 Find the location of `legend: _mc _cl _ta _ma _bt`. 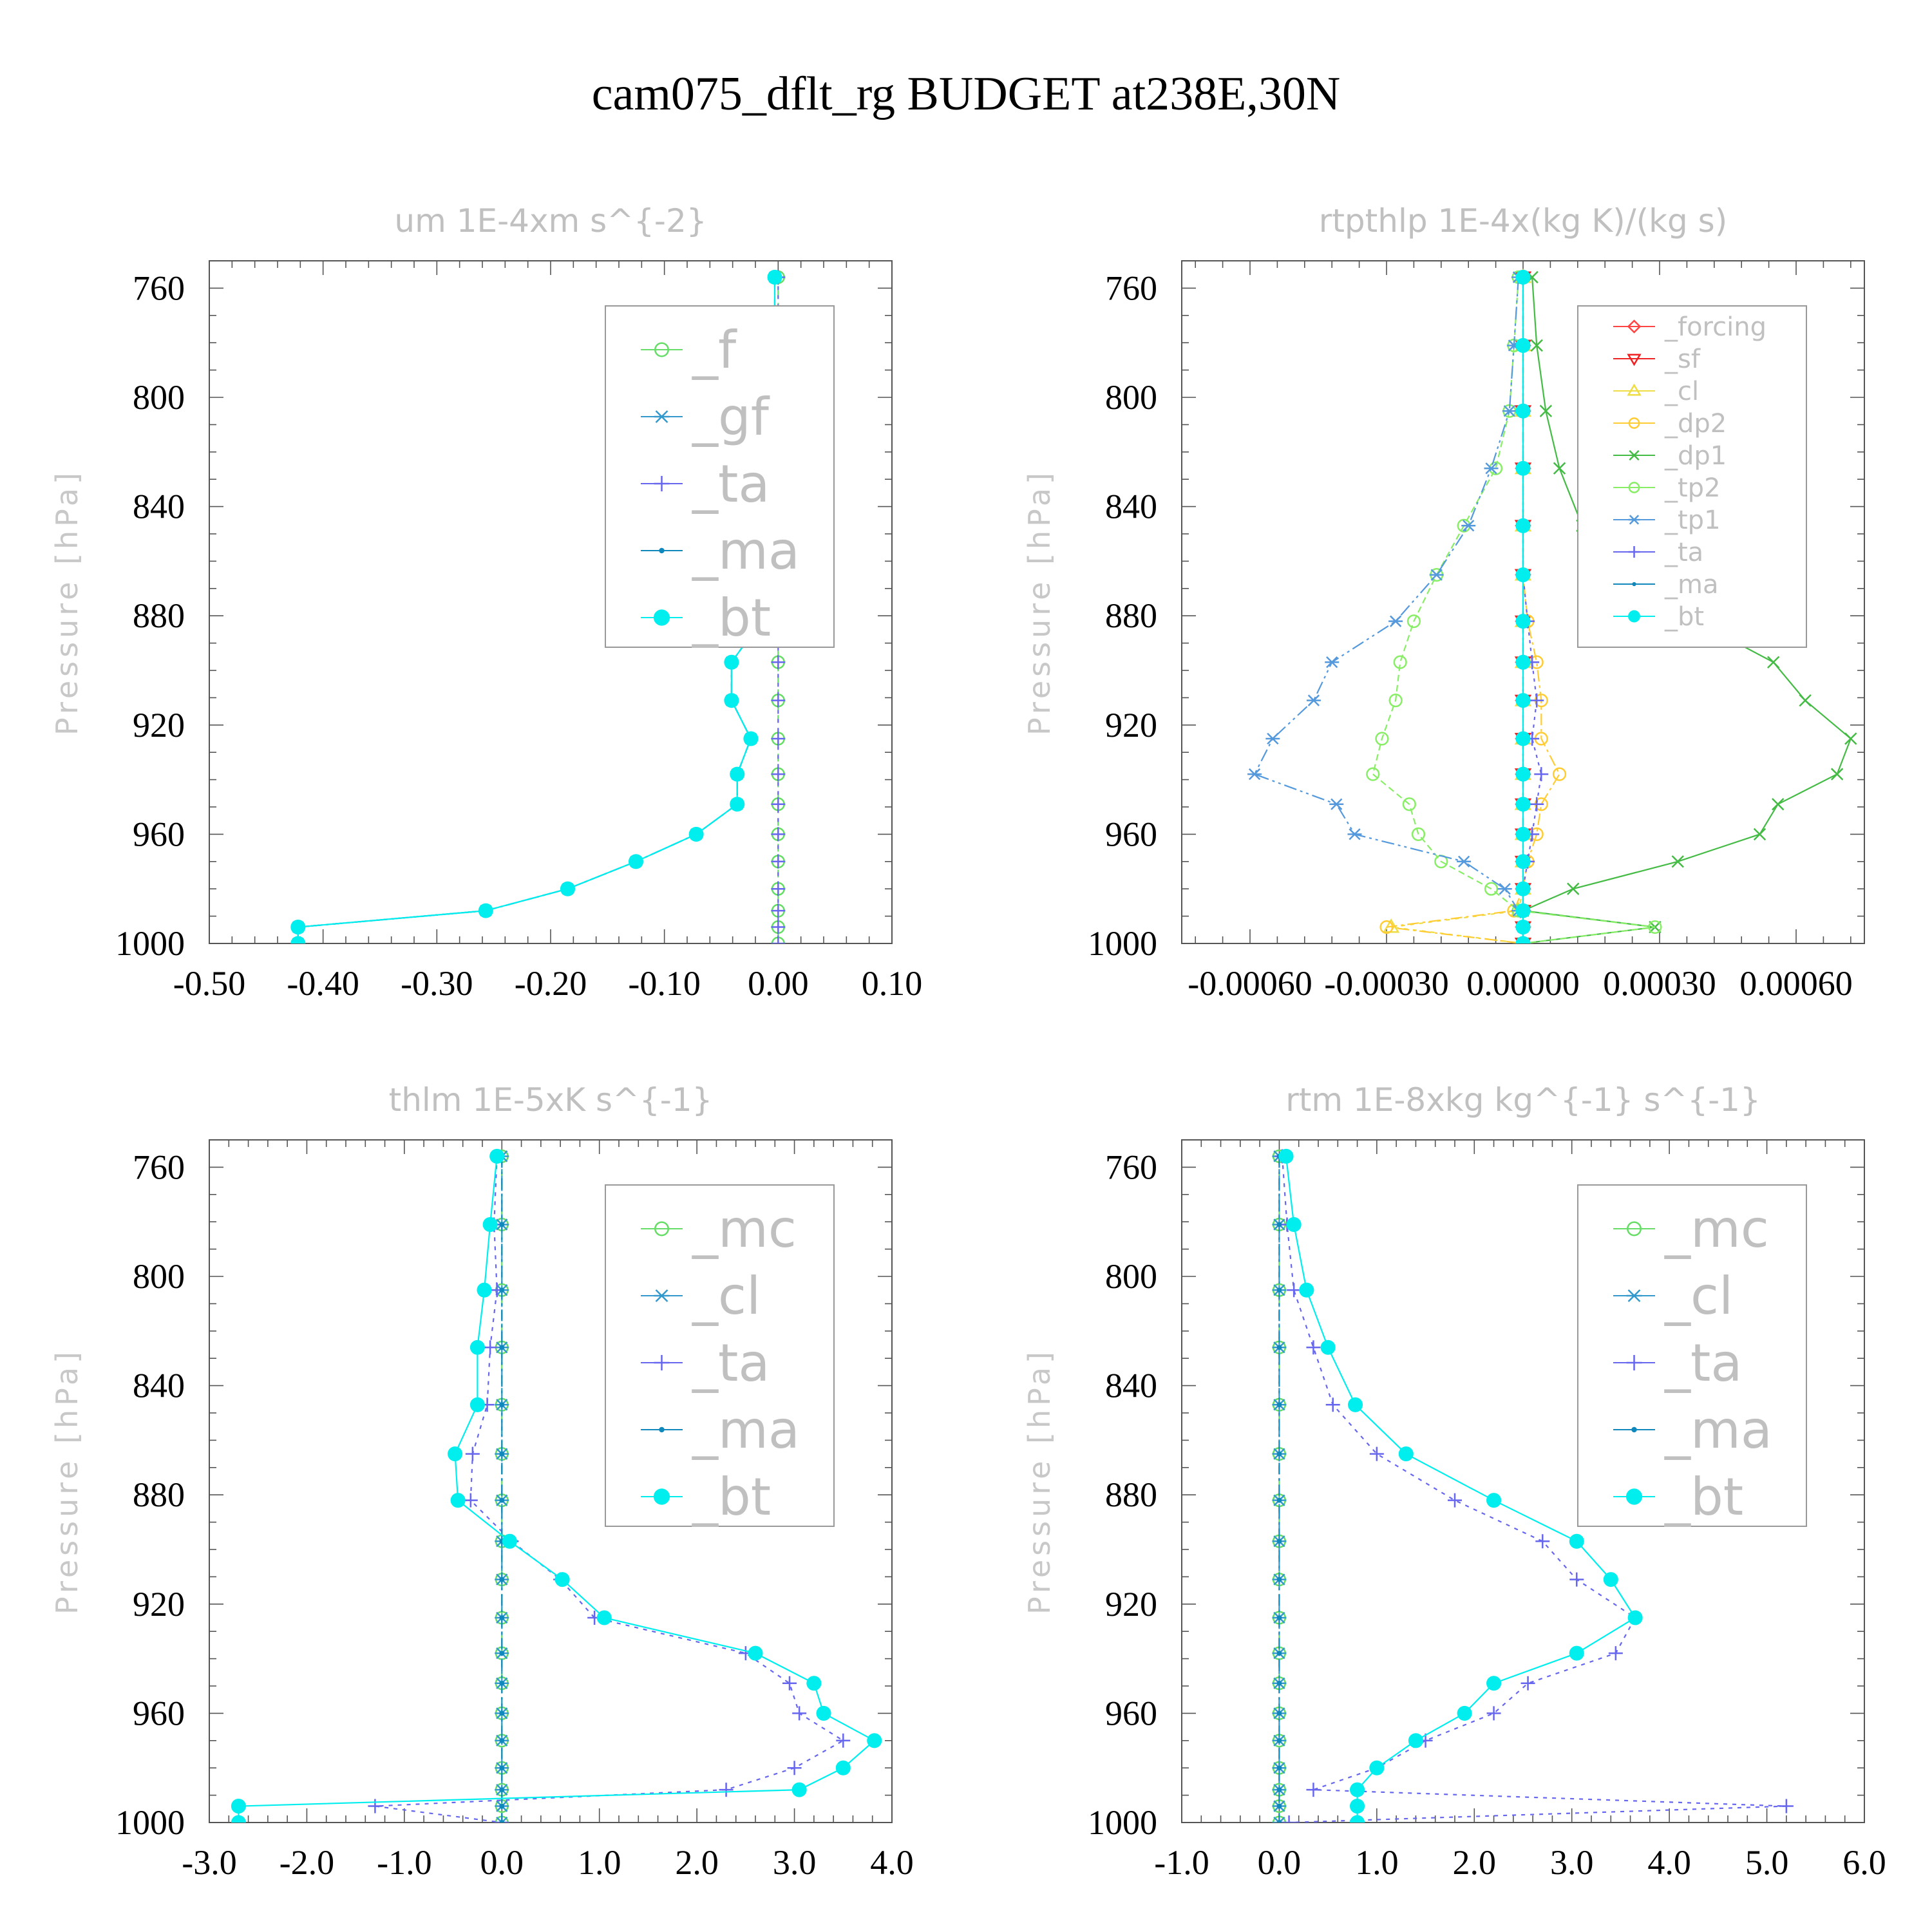

legend: _mc _cl _ta _ma _bt is located at coordinates (1692, 1355).